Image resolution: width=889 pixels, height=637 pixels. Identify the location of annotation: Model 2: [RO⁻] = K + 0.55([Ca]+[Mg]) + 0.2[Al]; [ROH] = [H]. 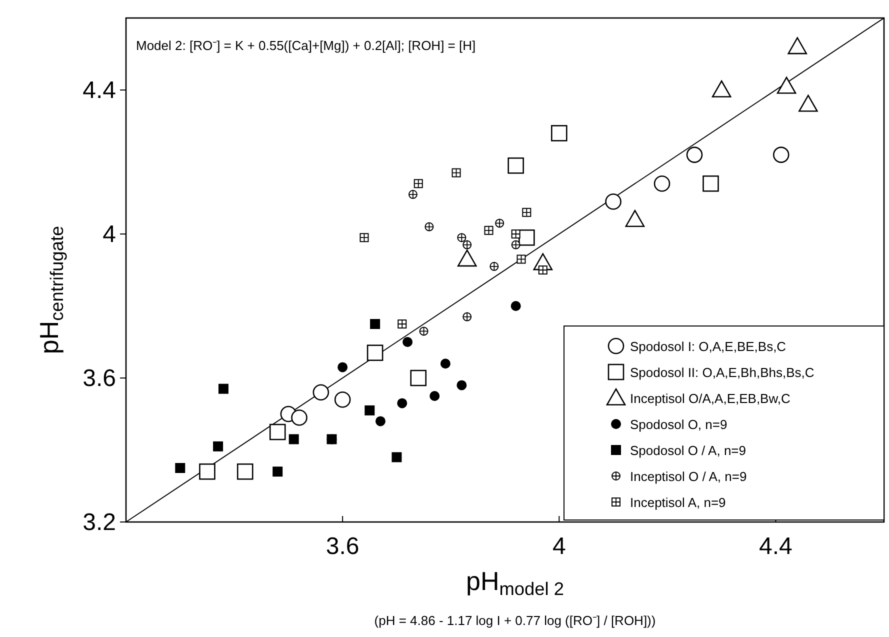
(306, 45).